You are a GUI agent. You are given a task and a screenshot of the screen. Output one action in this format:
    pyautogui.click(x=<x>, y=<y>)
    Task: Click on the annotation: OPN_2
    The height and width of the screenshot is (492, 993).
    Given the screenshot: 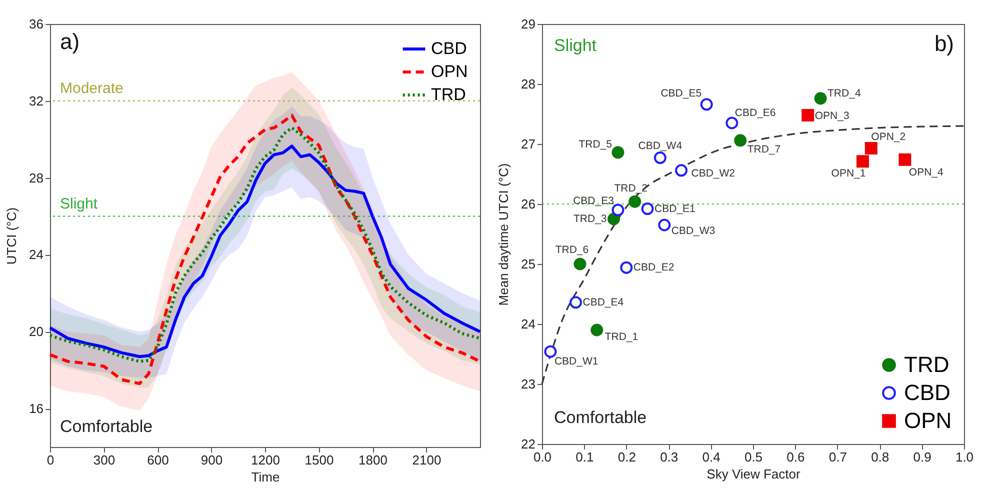 What is the action you would take?
    pyautogui.click(x=888, y=137)
    